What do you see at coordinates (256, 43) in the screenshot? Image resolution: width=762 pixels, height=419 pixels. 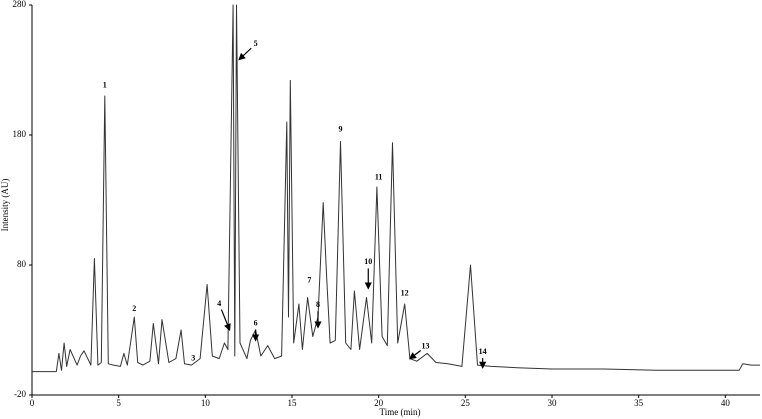 I see `peak-label: 5` at bounding box center [256, 43].